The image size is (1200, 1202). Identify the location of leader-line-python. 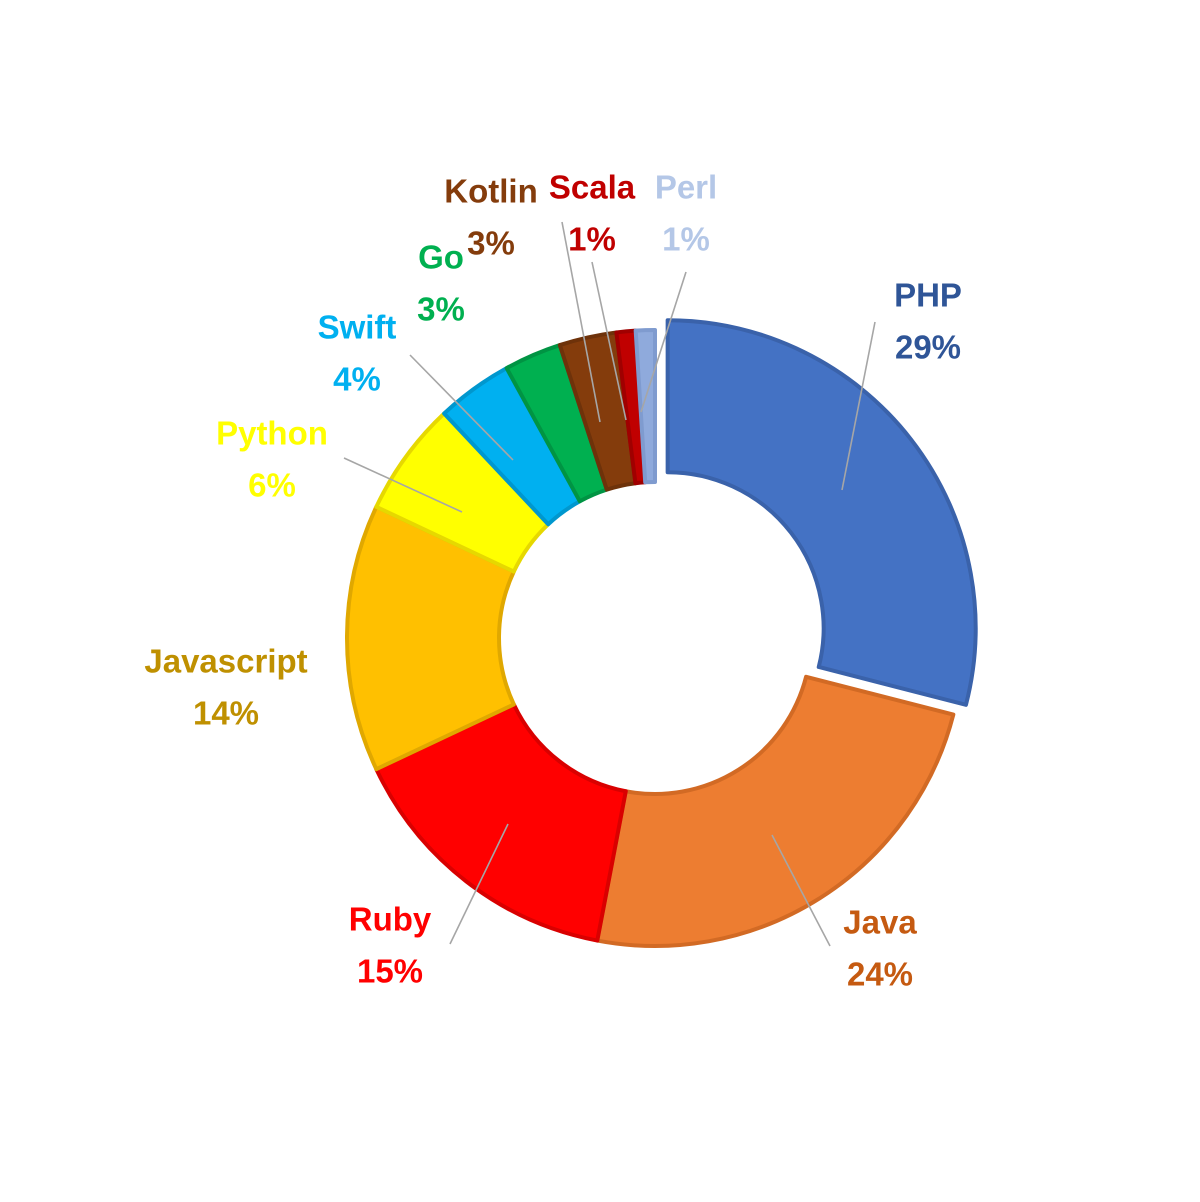
(403, 485).